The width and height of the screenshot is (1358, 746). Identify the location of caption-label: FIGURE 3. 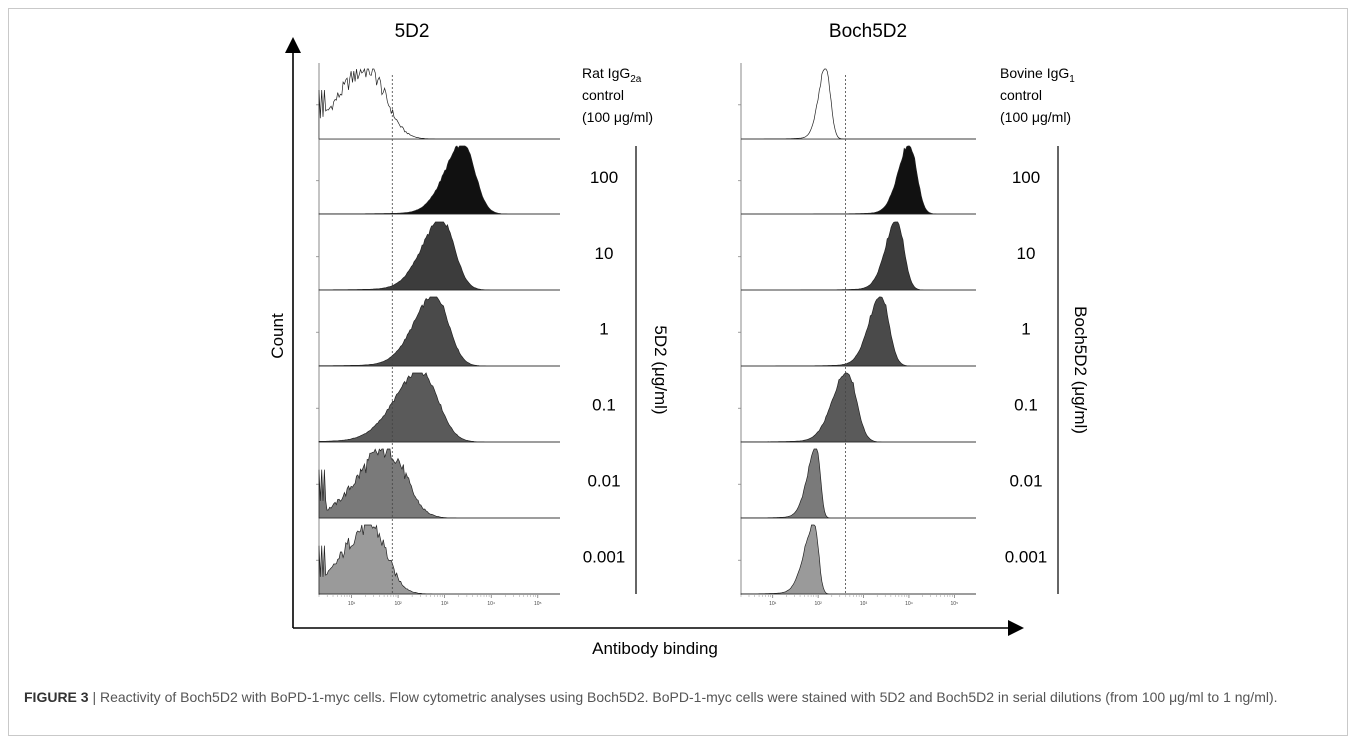
(56, 697).